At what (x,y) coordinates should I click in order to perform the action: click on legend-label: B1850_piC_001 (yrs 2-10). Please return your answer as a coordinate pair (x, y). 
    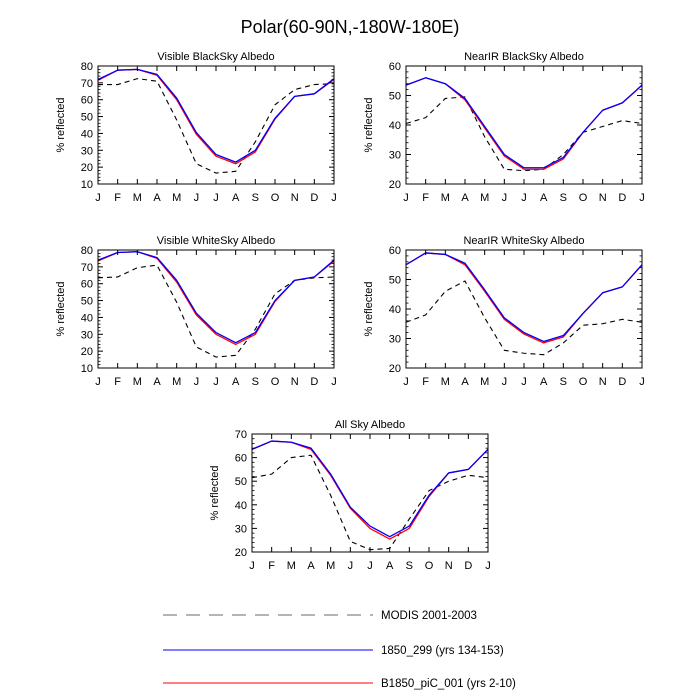
    Looking at the image, I should click on (448, 684).